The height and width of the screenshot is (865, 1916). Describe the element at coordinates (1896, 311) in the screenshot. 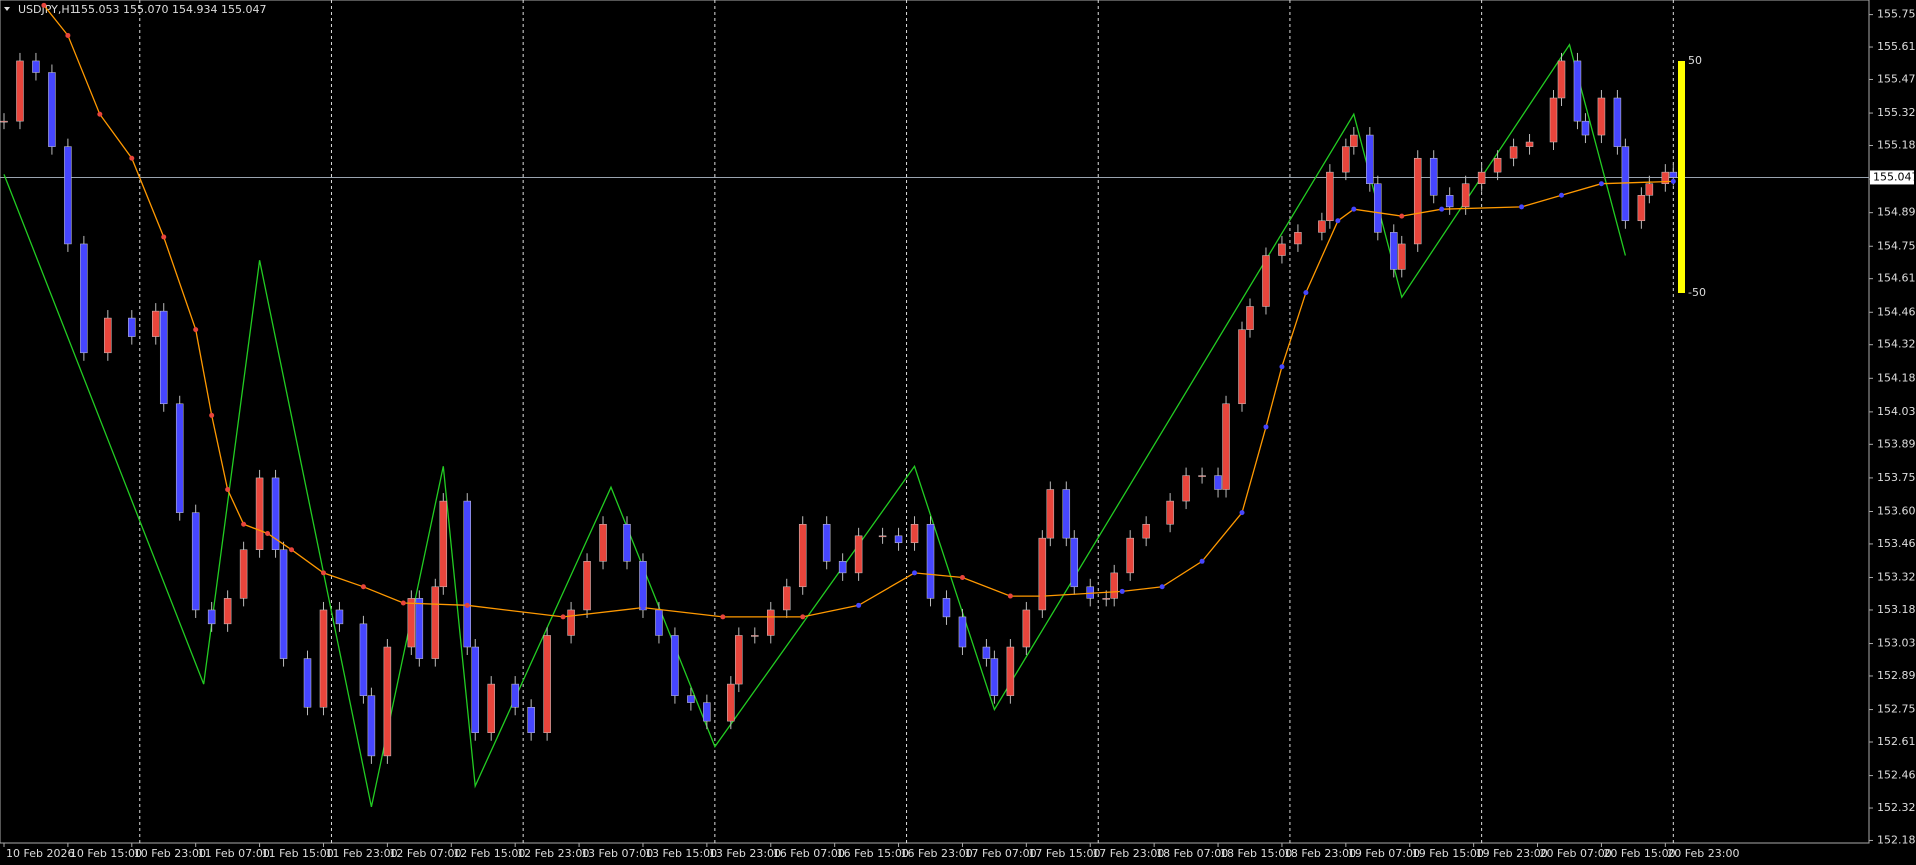

I see `y-tick-label: 154.465` at that location.